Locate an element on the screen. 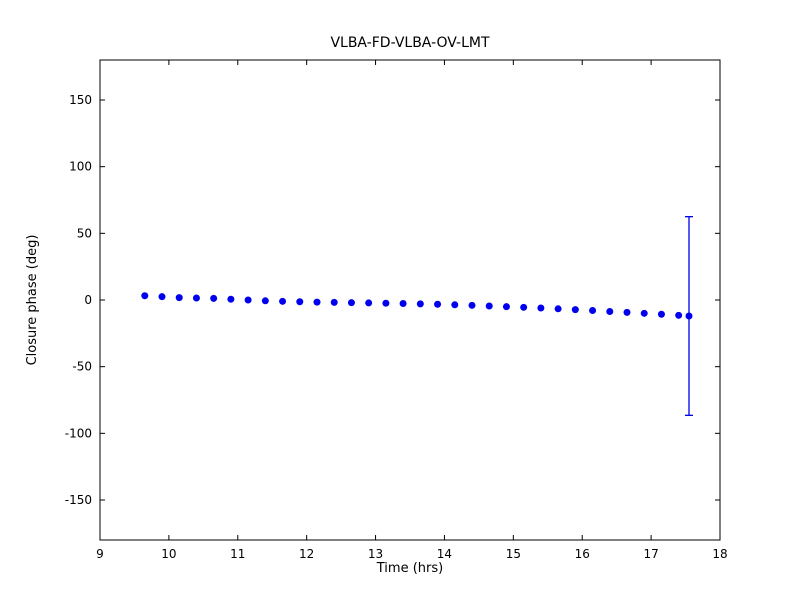 The height and width of the screenshot is (604, 800). x-tick-label: 9 is located at coordinates (100, 554).